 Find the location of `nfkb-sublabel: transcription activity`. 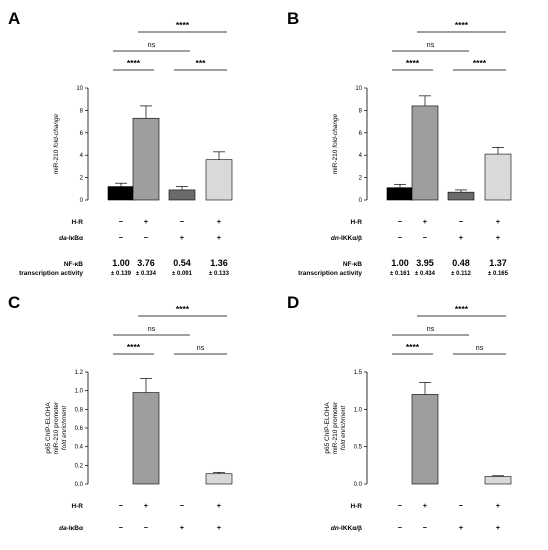

nfkb-sublabel: transcription activity is located at coordinates (330, 273).